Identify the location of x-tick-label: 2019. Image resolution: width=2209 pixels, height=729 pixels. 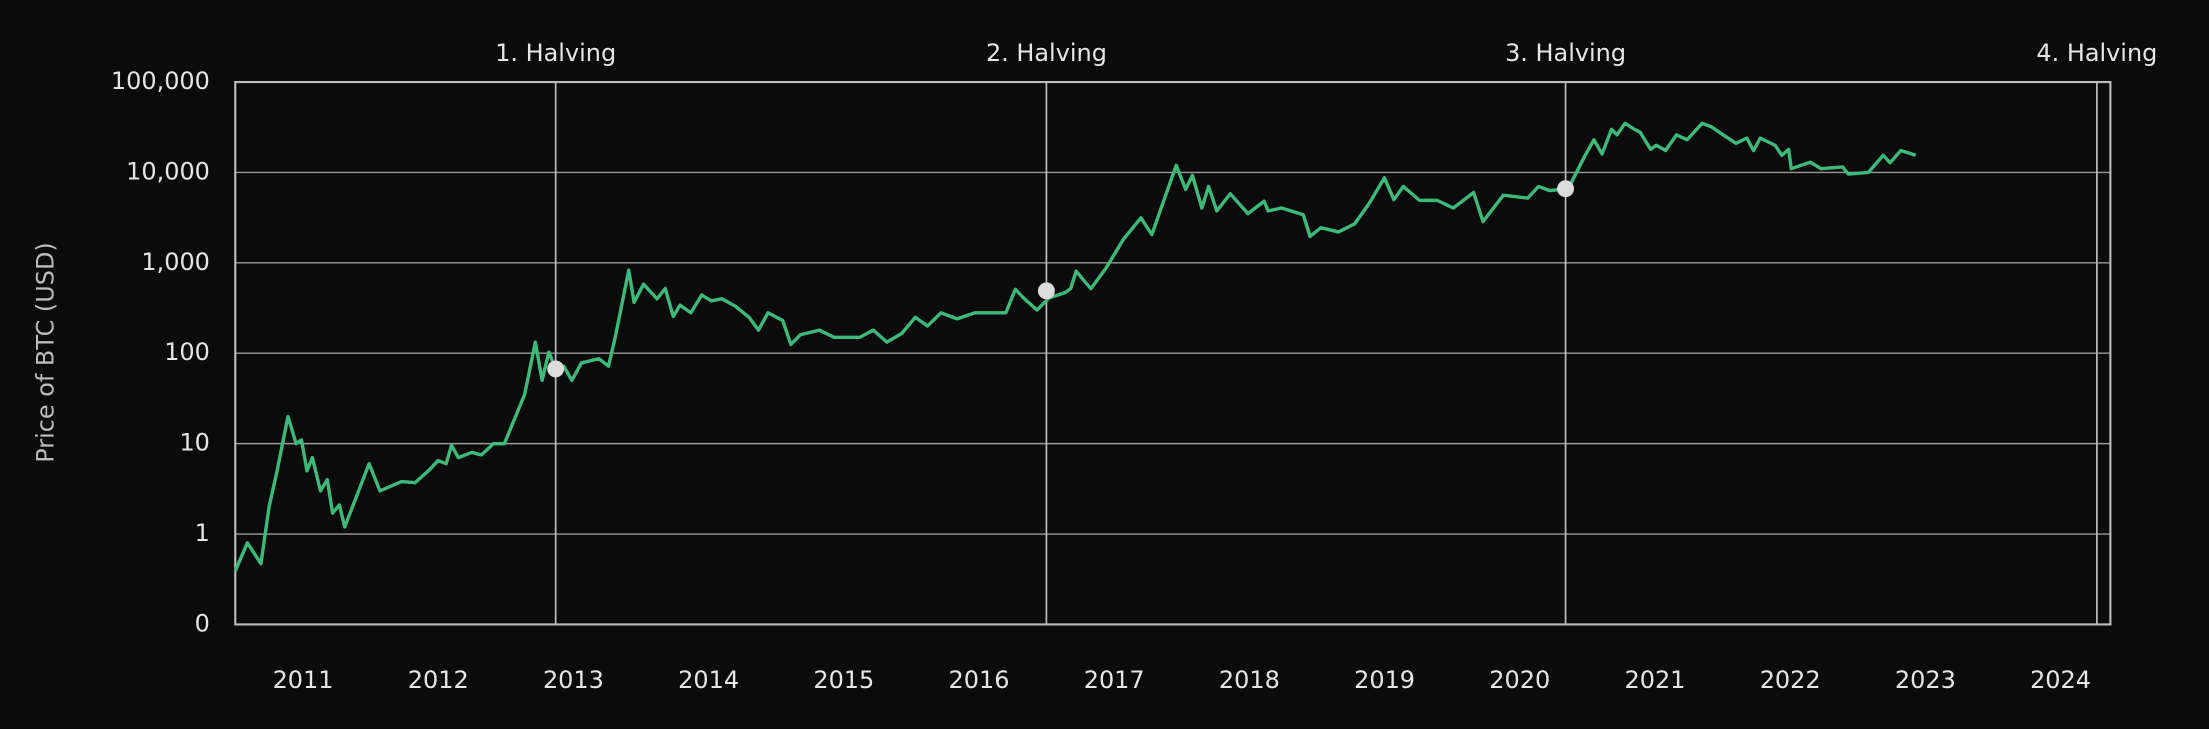
(1384, 680).